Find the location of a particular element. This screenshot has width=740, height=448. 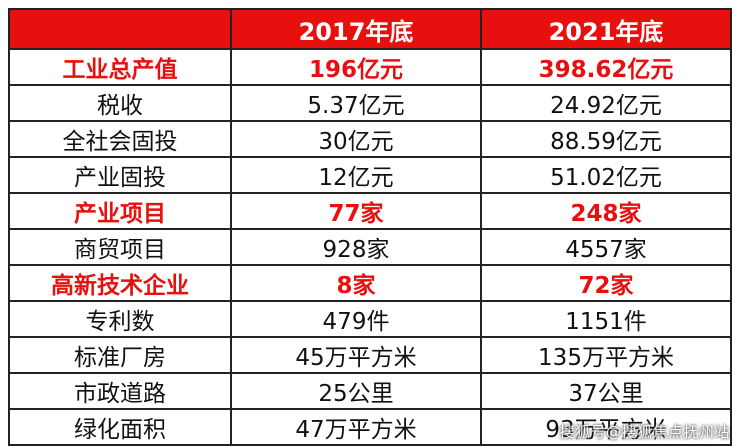

row-label-cell: 专利数 is located at coordinates (120, 319).